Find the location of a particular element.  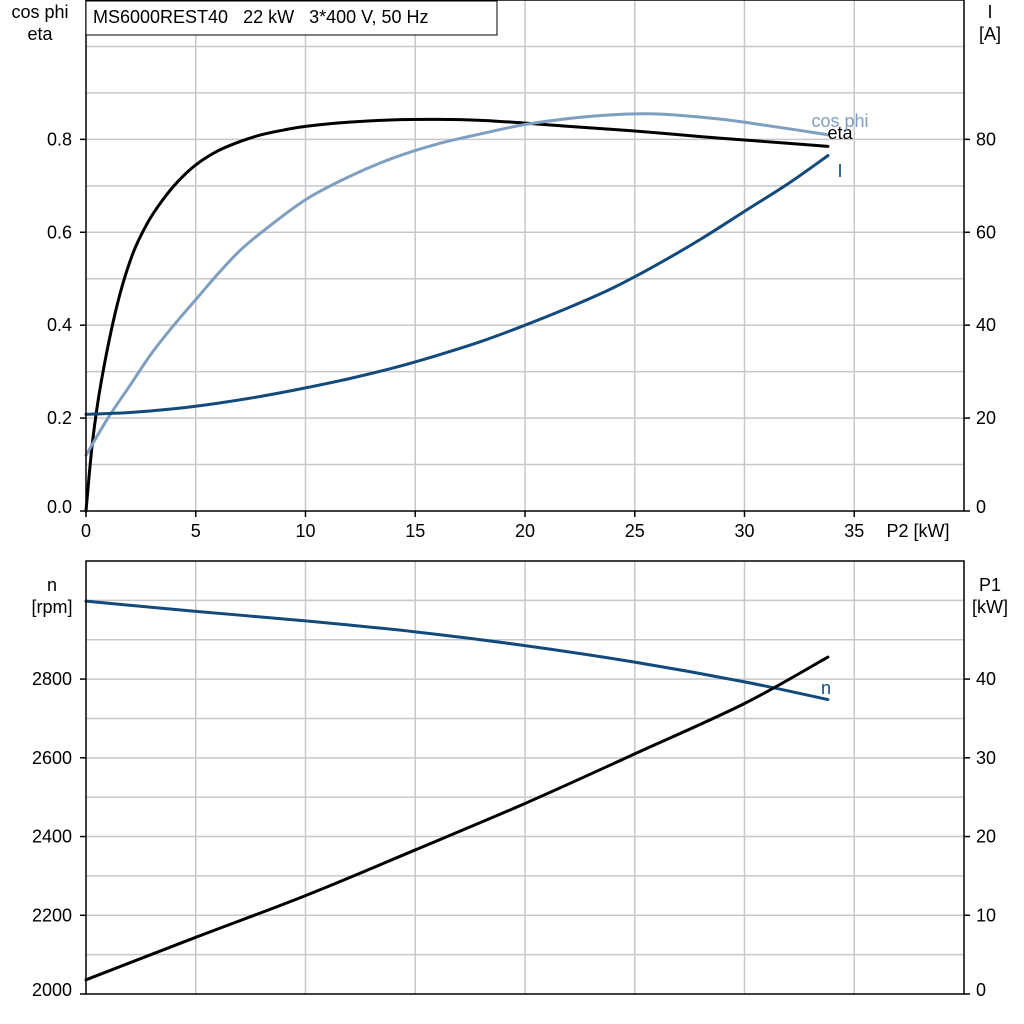

series-label-n: n is located at coordinates (826, 688).